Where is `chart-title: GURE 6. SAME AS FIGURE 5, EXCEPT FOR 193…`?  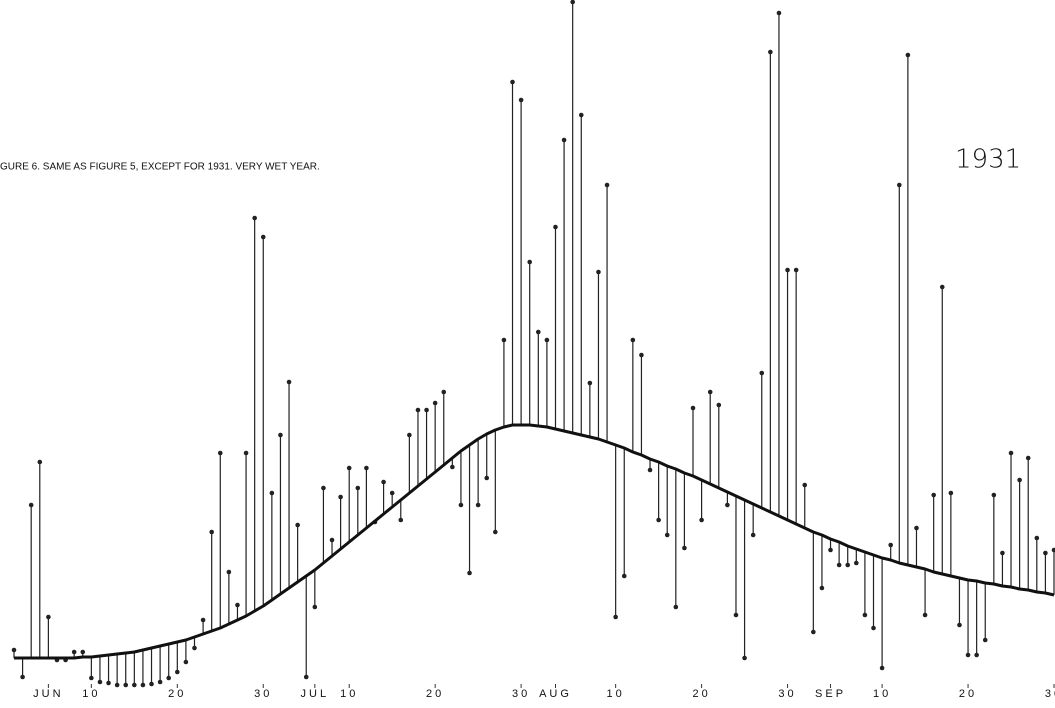
chart-title: GURE 6. SAME AS FIGURE 5, EXCEPT FOR 193… is located at coordinates (160, 167).